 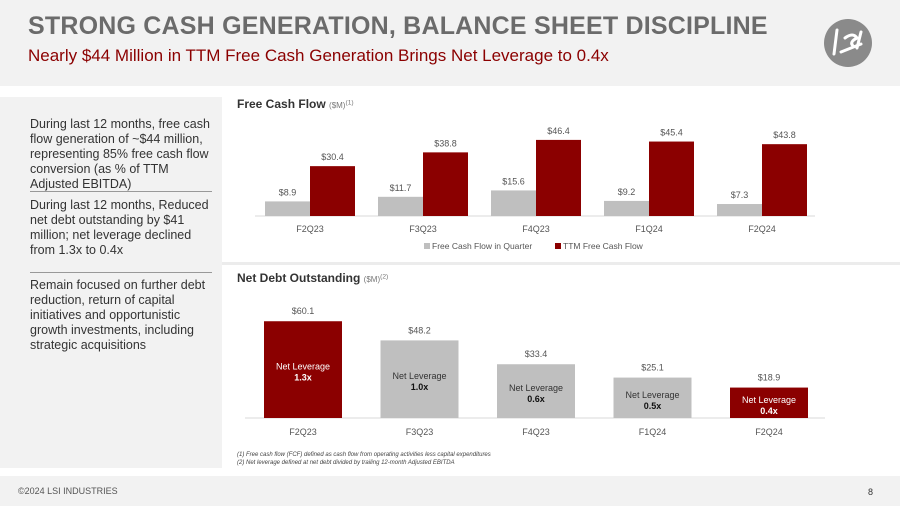 What do you see at coordinates (603, 246) in the screenshot?
I see `legend-label: TTM Free Cash Flow` at bounding box center [603, 246].